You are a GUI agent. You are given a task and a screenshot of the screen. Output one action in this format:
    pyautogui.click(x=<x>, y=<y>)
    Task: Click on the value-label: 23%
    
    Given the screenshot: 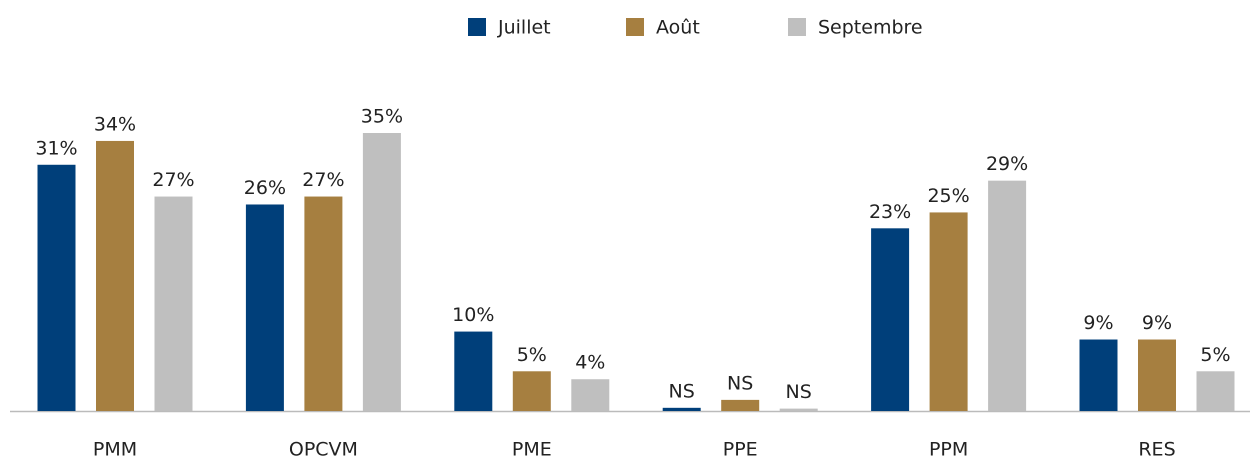 What is the action you would take?
    pyautogui.click(x=890, y=212)
    